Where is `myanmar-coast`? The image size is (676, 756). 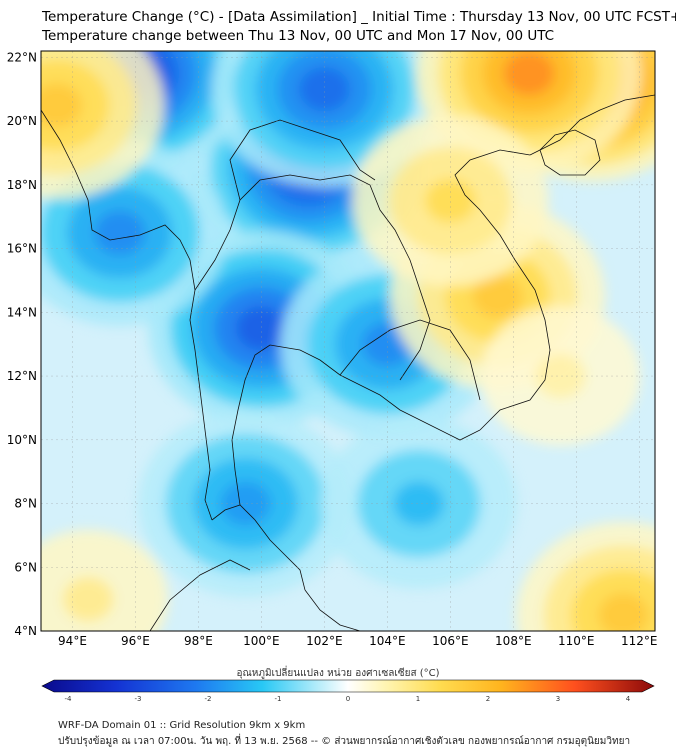 myanmar-coast is located at coordinates (127, 315).